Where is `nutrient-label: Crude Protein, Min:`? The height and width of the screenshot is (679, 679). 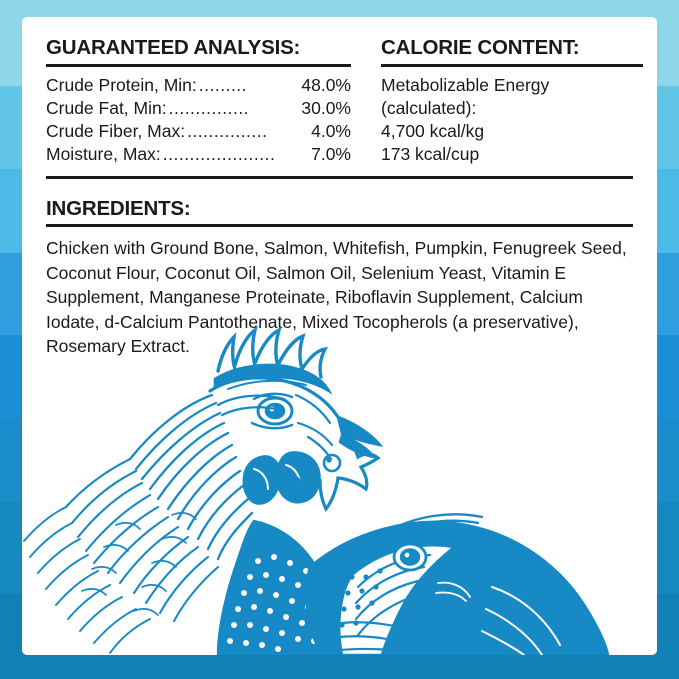
nutrient-label: Crude Protein, Min: is located at coordinates (121, 84).